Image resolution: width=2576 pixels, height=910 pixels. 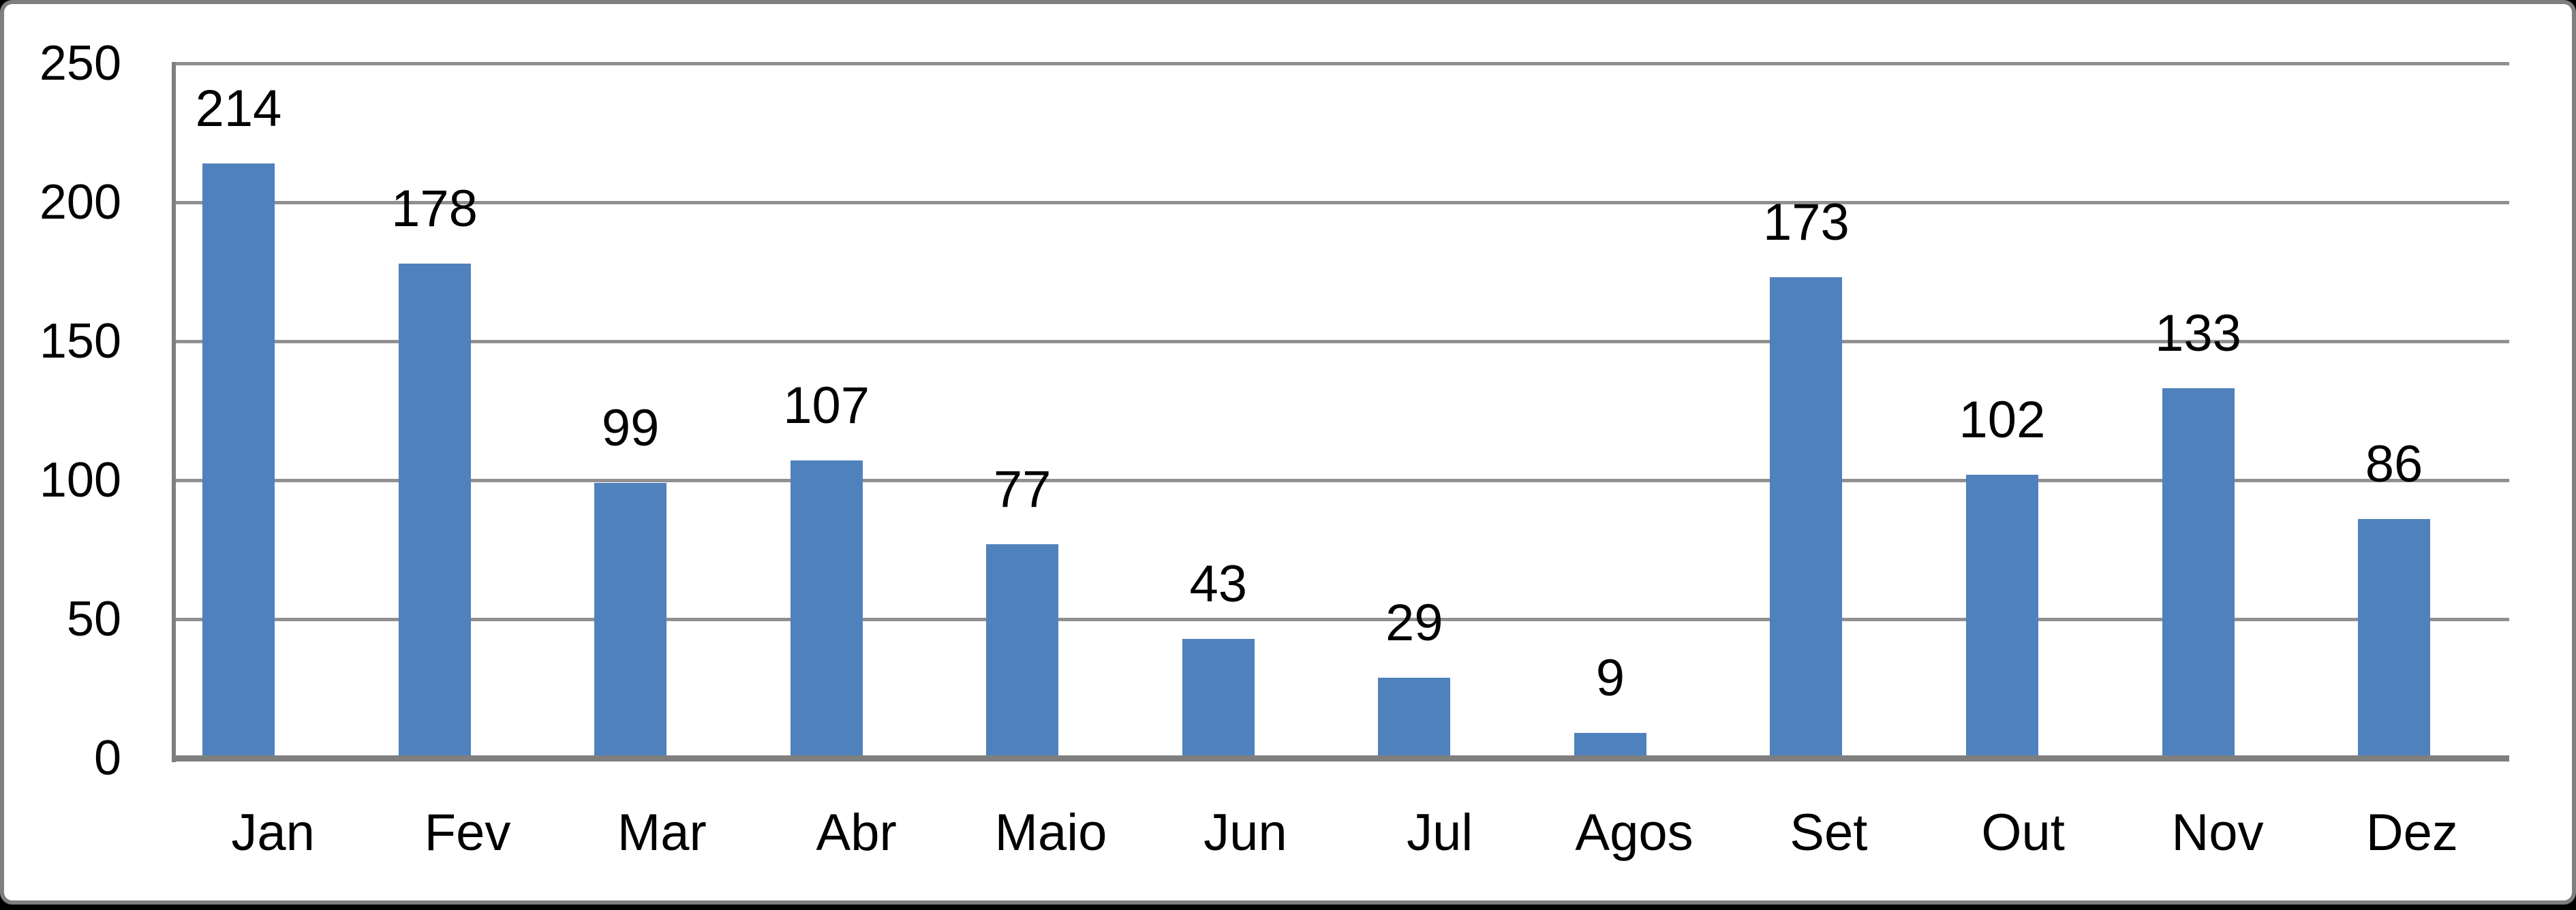 I want to click on bar-value-label: 43, so click(x=1218, y=583).